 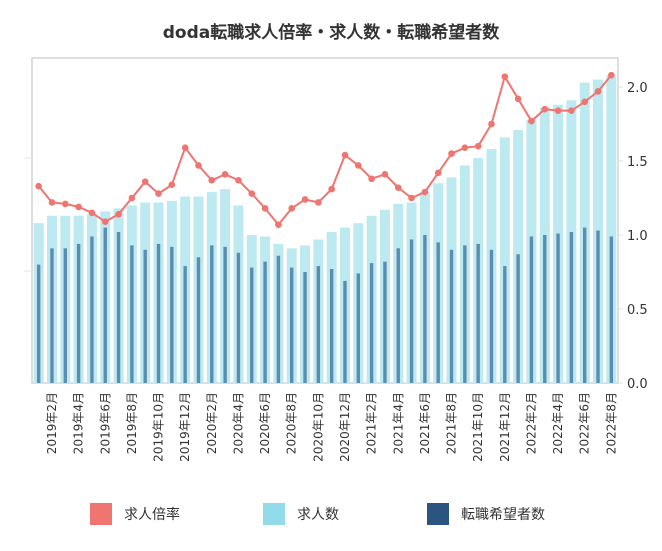 I want to click on legend-item-ratio: 求人倍率, so click(x=135, y=514).